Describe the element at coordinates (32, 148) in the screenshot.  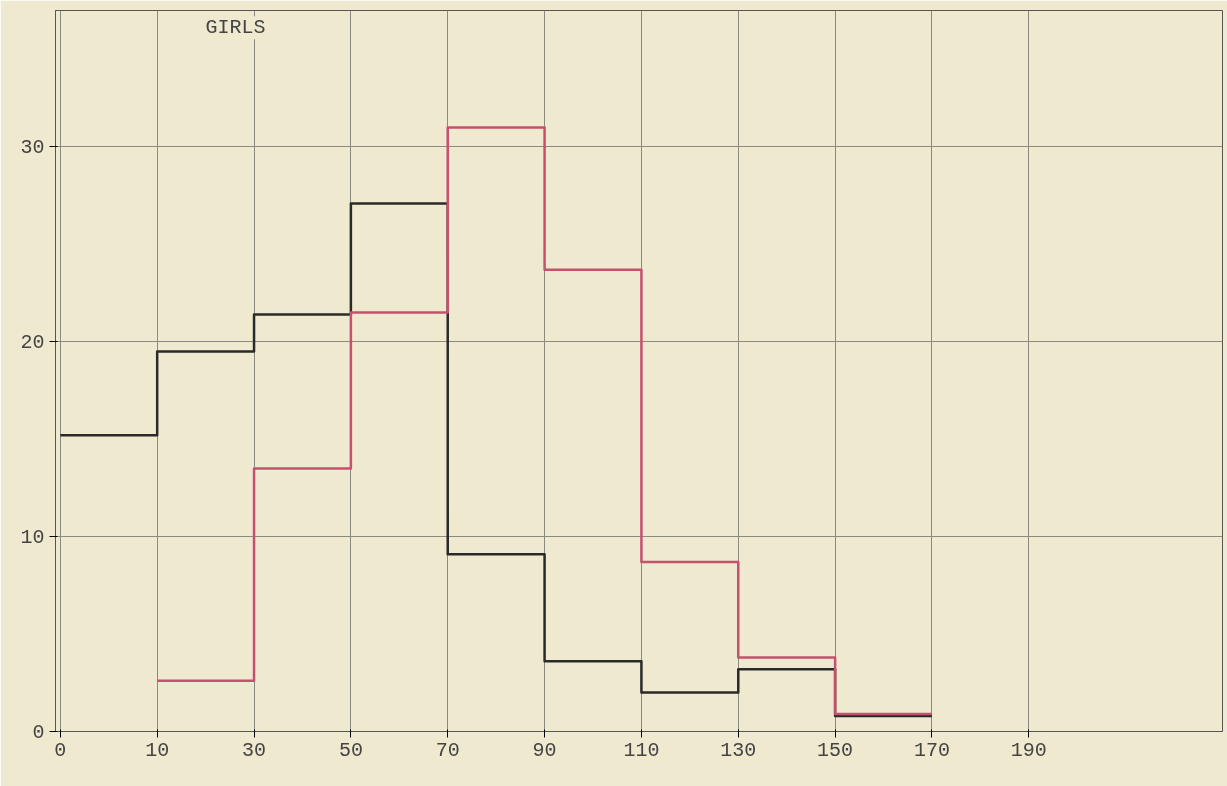
I see `y-tick-label: 30` at that location.